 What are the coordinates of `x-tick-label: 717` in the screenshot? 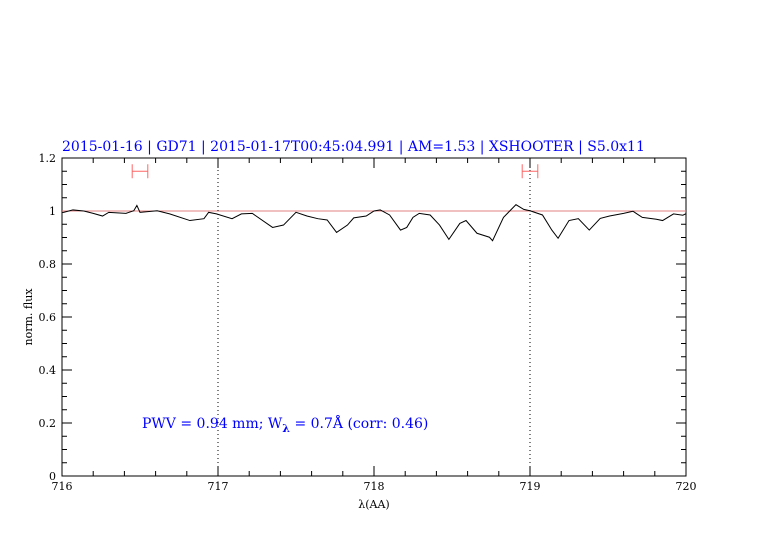 It's located at (218, 486).